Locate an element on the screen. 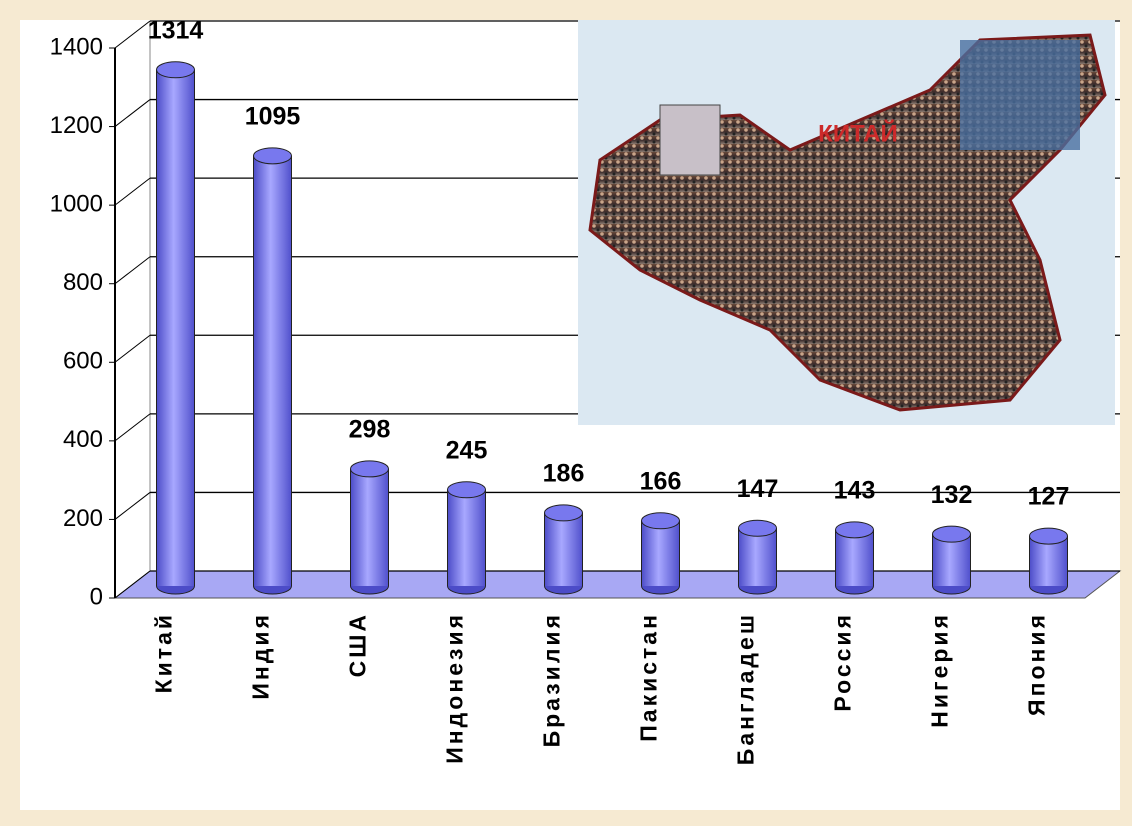  value-label: 1314 is located at coordinates (176, 30).